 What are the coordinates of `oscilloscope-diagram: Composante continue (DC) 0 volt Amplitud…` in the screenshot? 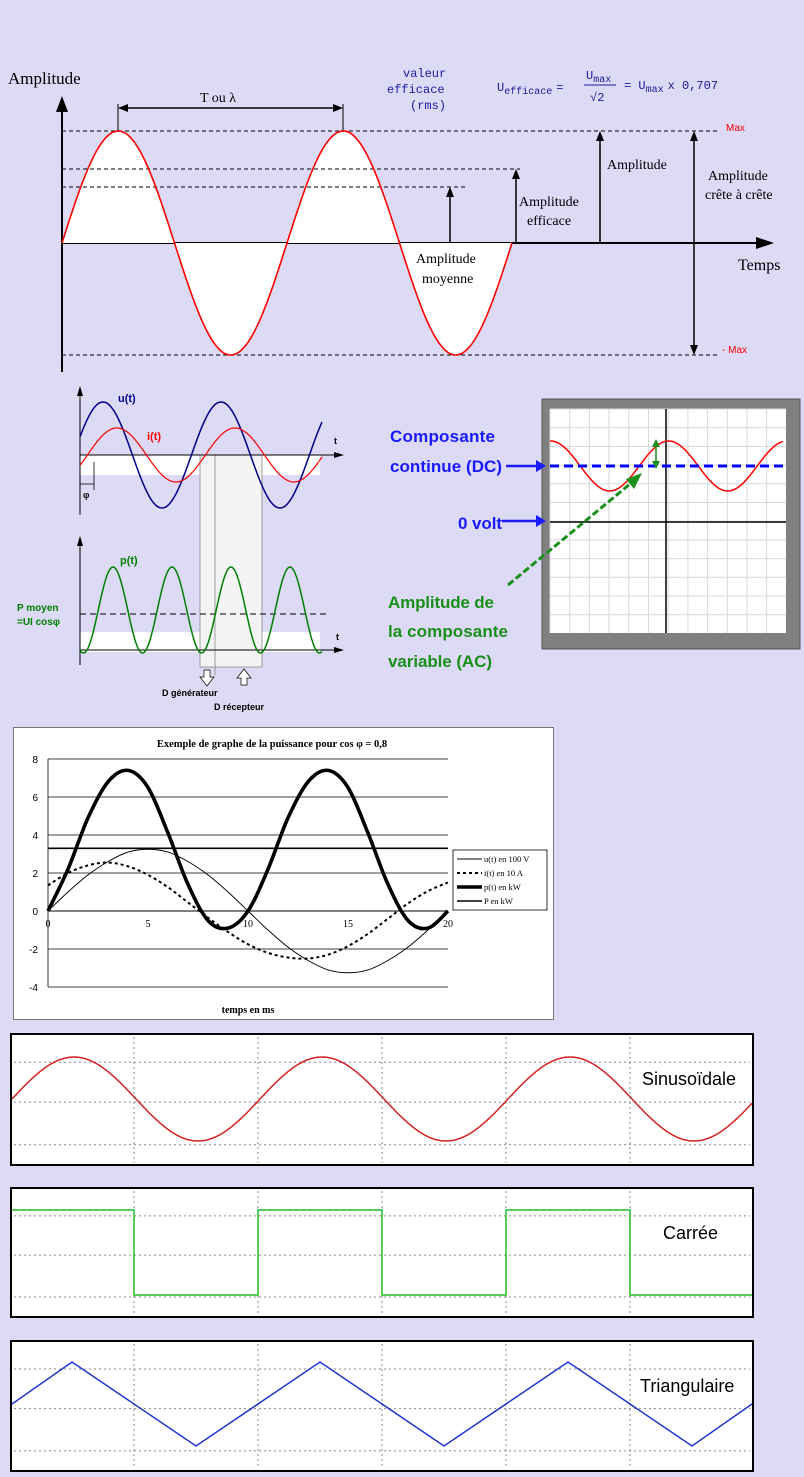 It's located at (592, 545).